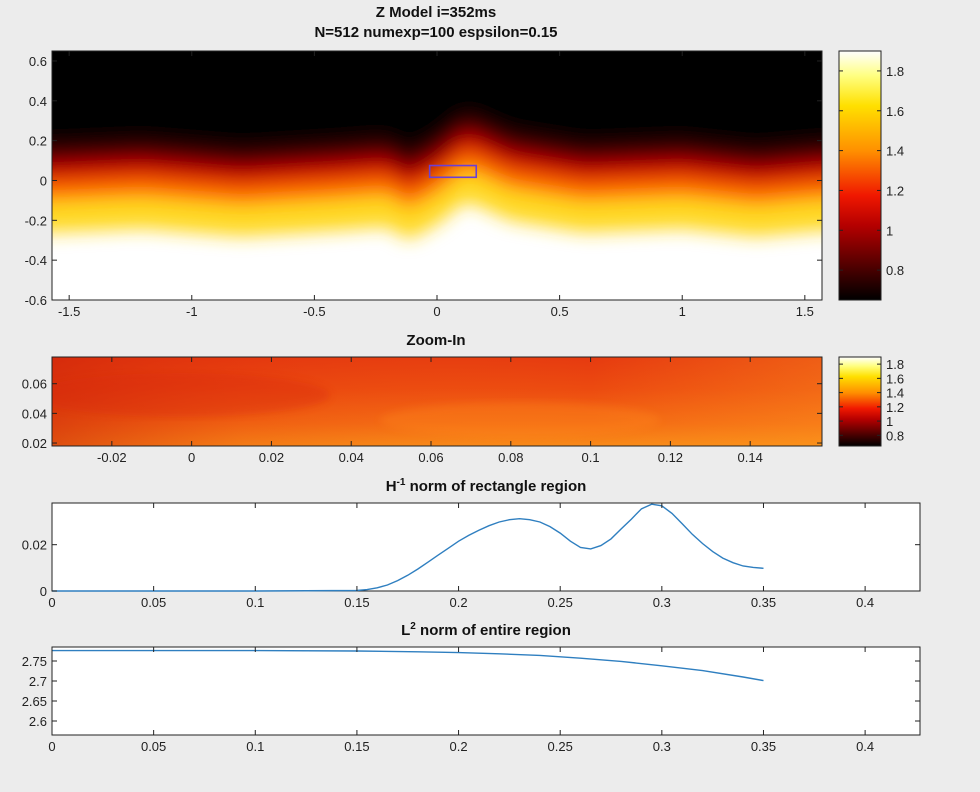  I want to click on main-ytick-label: 0.2, so click(38, 141).